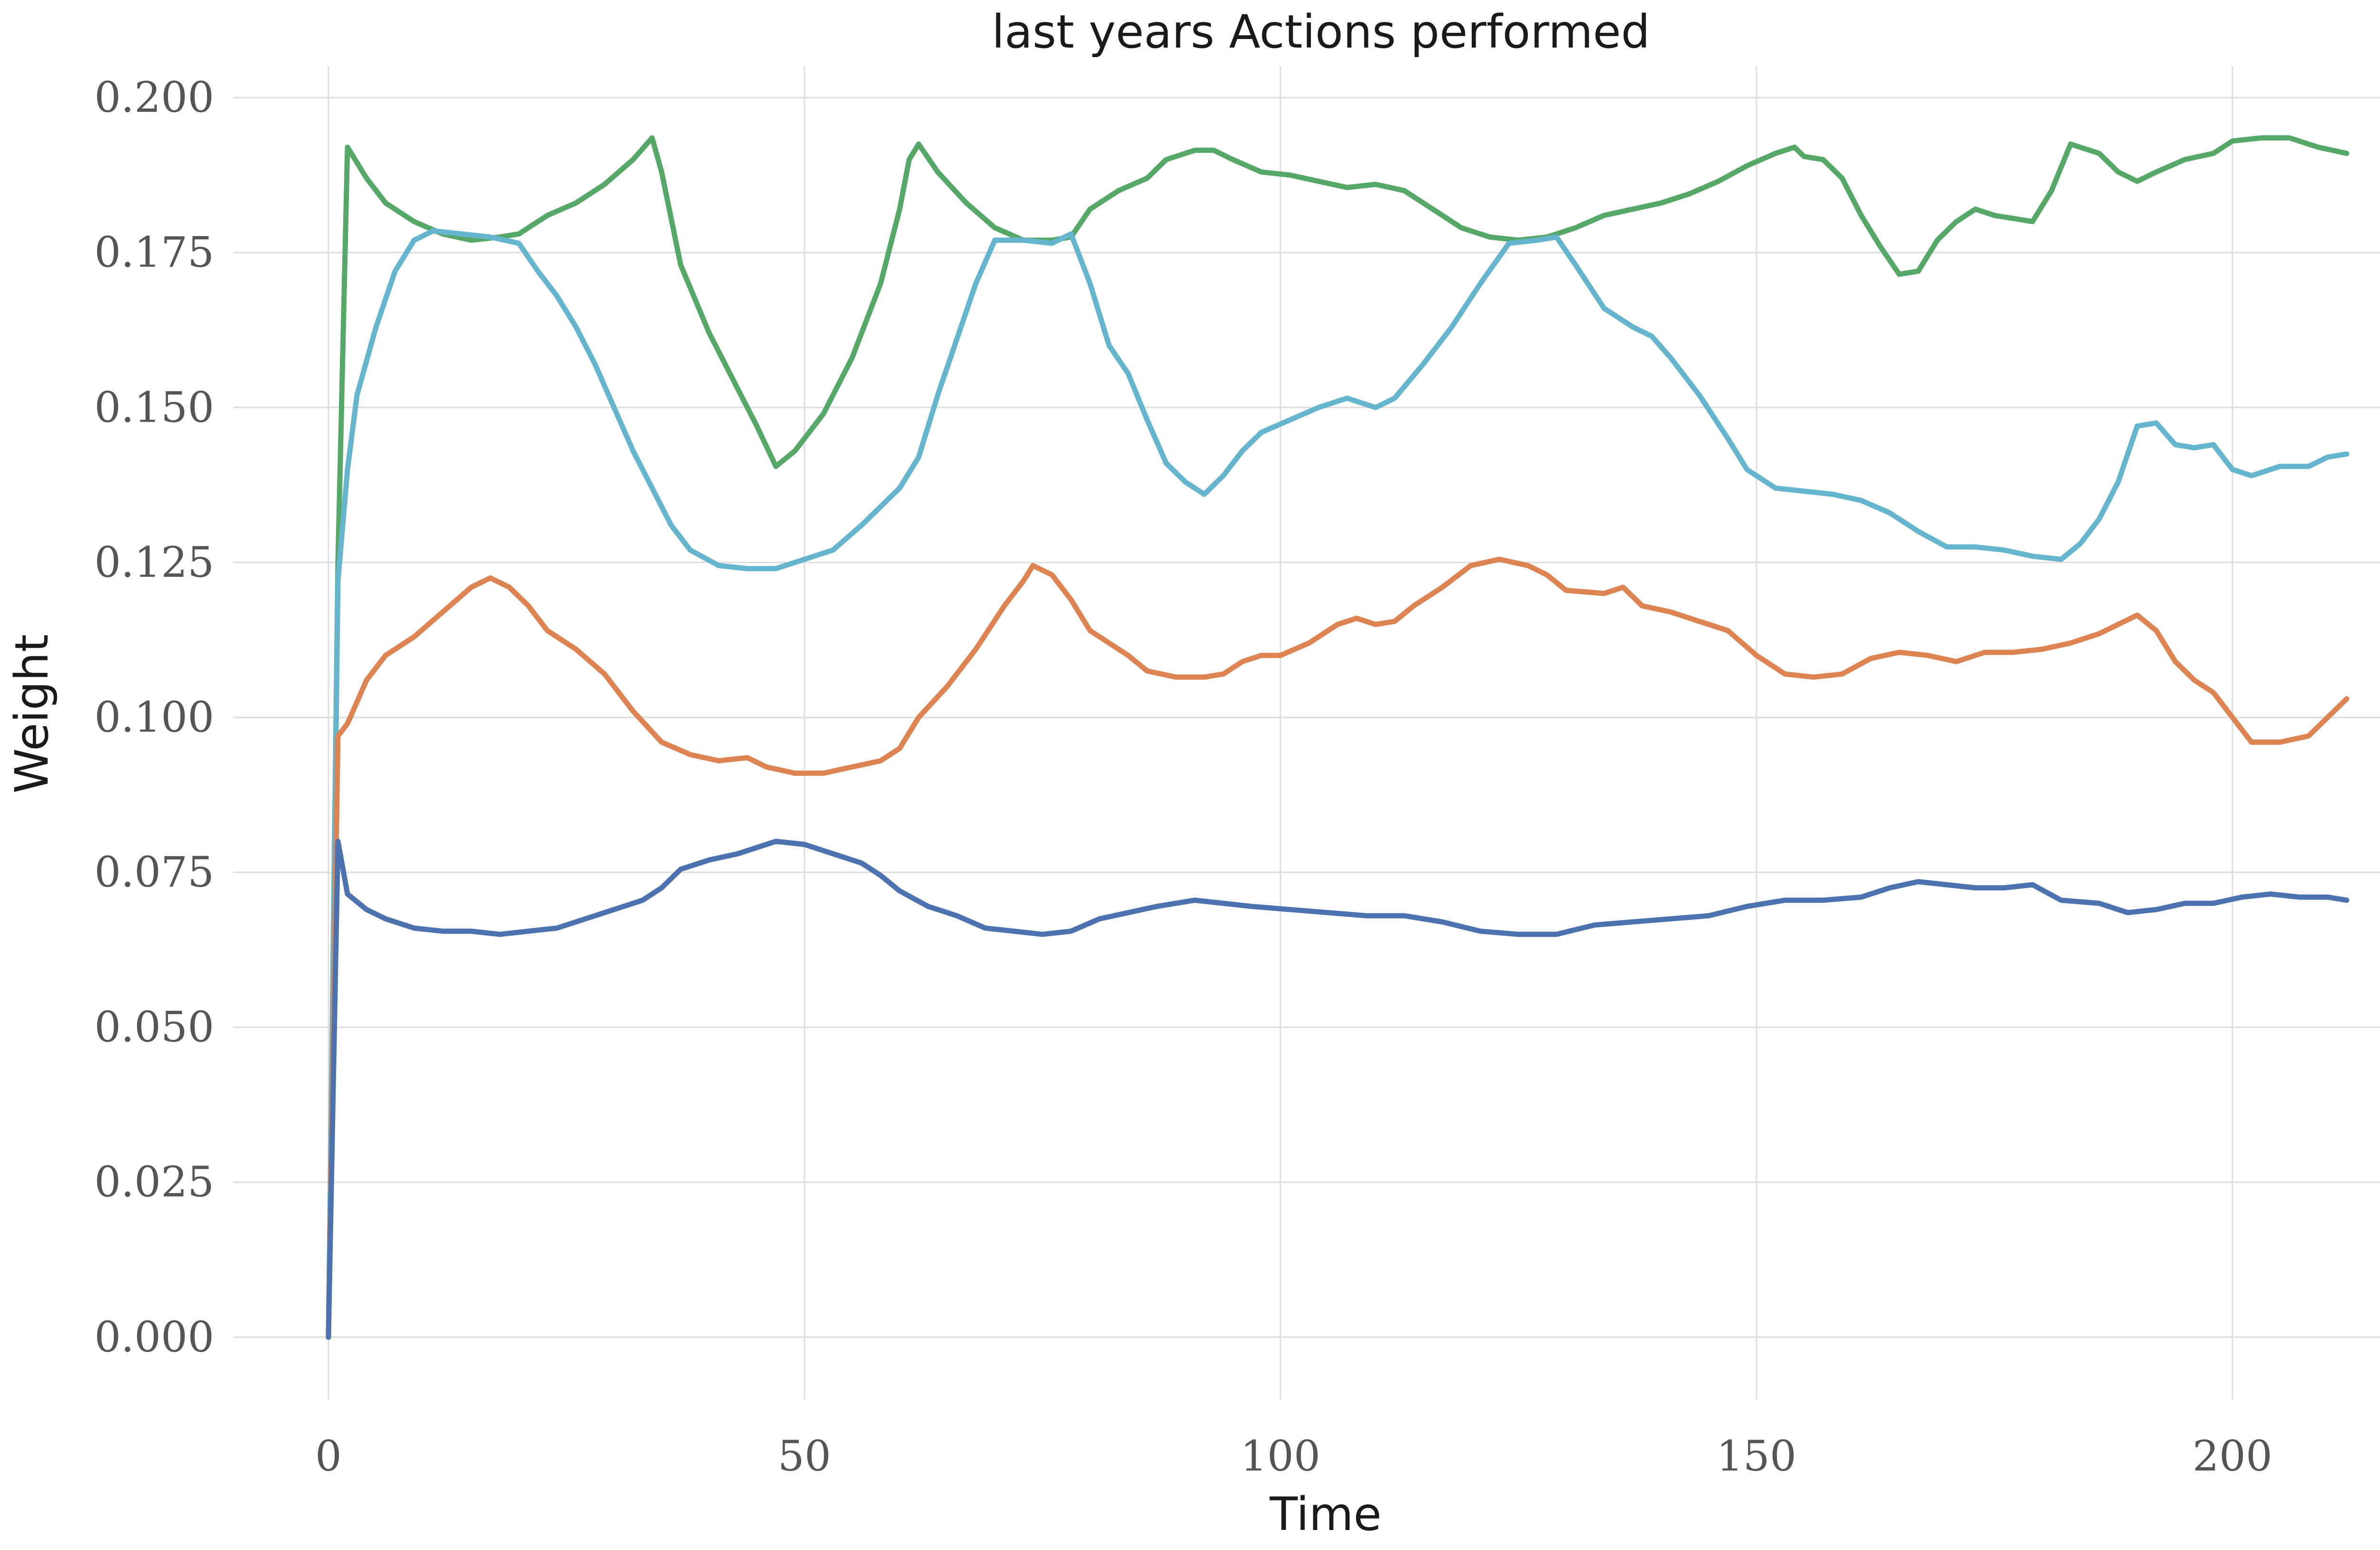  What do you see at coordinates (154, 252) in the screenshot?
I see `y-tick-label: 0.175` at bounding box center [154, 252].